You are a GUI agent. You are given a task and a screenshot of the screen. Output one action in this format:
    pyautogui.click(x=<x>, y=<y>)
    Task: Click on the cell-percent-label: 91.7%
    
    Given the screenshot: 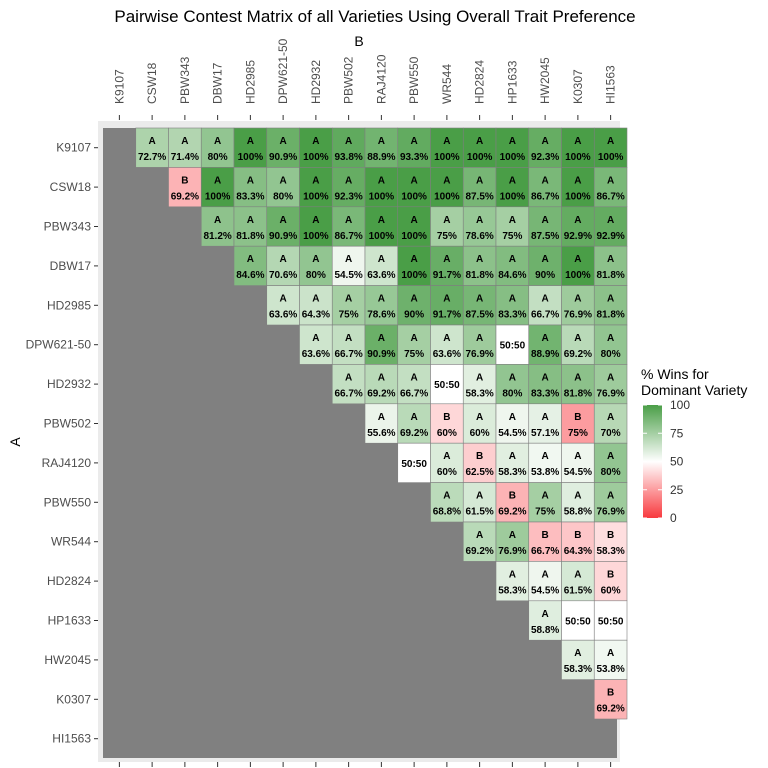 What is the action you would take?
    pyautogui.click(x=447, y=315)
    